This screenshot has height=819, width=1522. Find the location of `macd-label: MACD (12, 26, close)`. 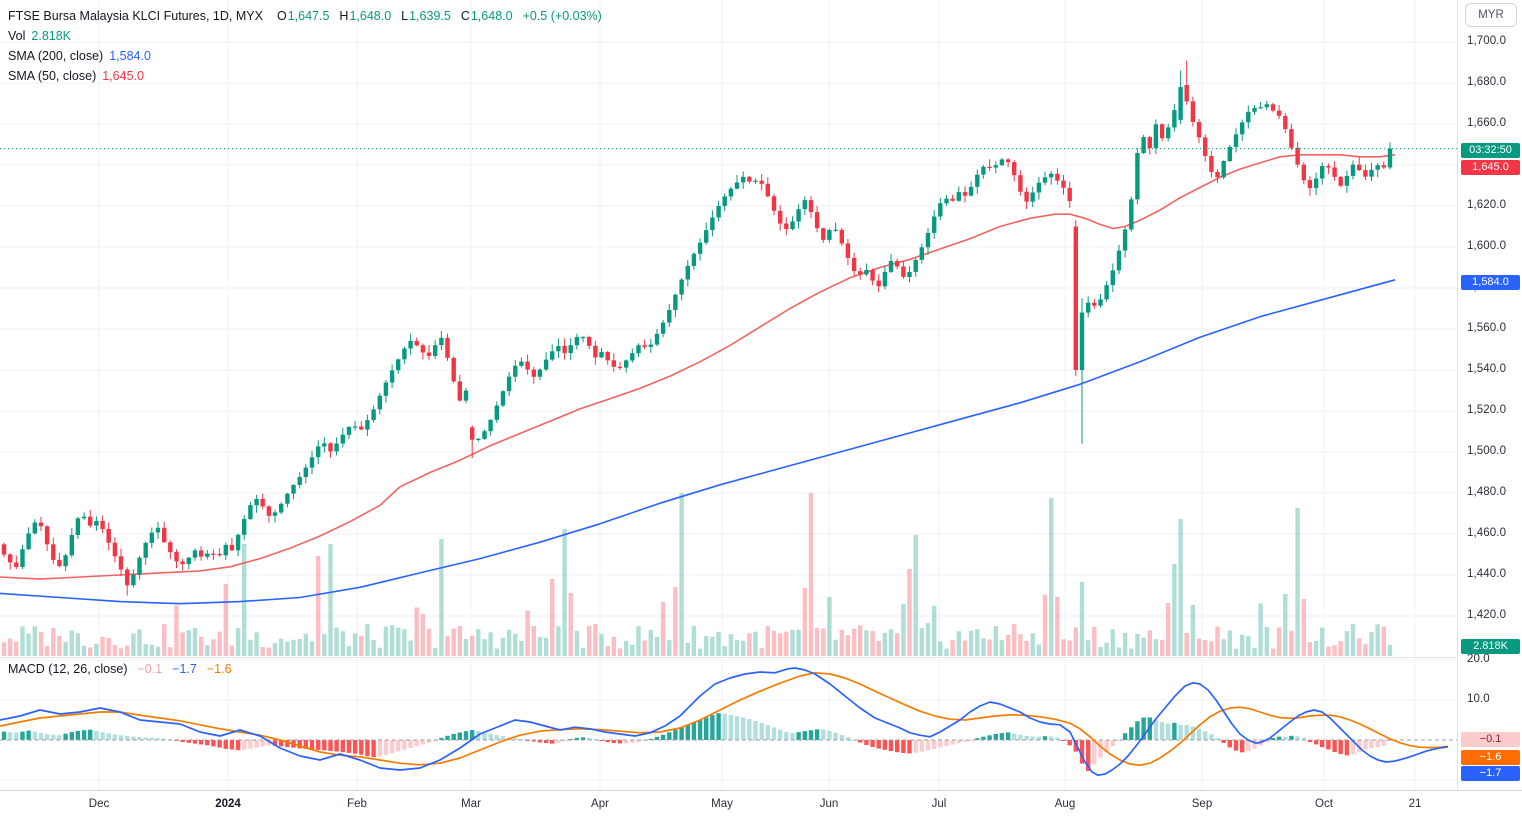

macd-label: MACD (12, 26, close) is located at coordinates (68, 669).